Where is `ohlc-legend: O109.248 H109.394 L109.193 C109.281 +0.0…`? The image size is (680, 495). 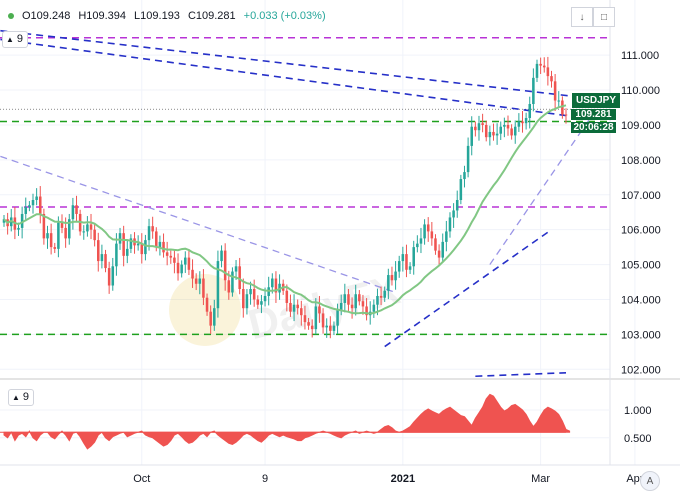
ohlc-legend: O109.248 H109.394 L109.193 C109.281 +0.0… is located at coordinates (167, 16).